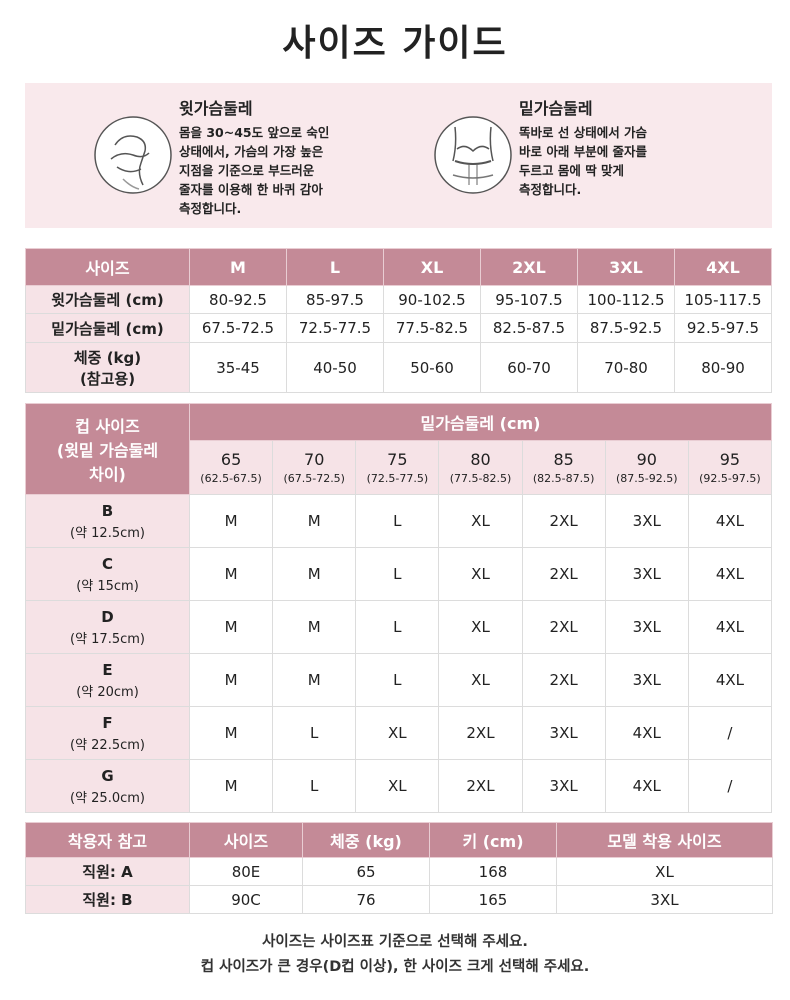  What do you see at coordinates (107, 745) in the screenshot?
I see `cup-diff: (약 22.5cm)` at bounding box center [107, 745].